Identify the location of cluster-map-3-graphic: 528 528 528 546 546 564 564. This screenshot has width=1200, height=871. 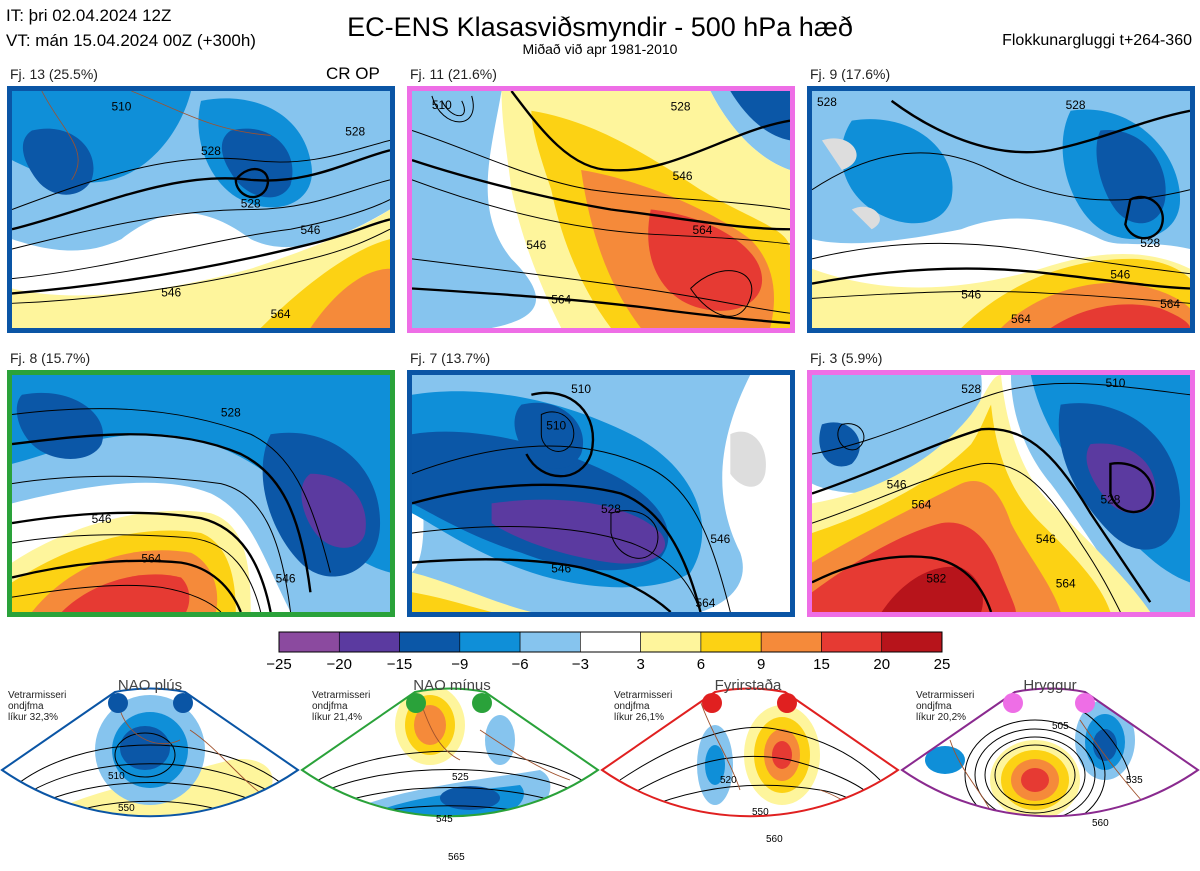
(1001, 209).